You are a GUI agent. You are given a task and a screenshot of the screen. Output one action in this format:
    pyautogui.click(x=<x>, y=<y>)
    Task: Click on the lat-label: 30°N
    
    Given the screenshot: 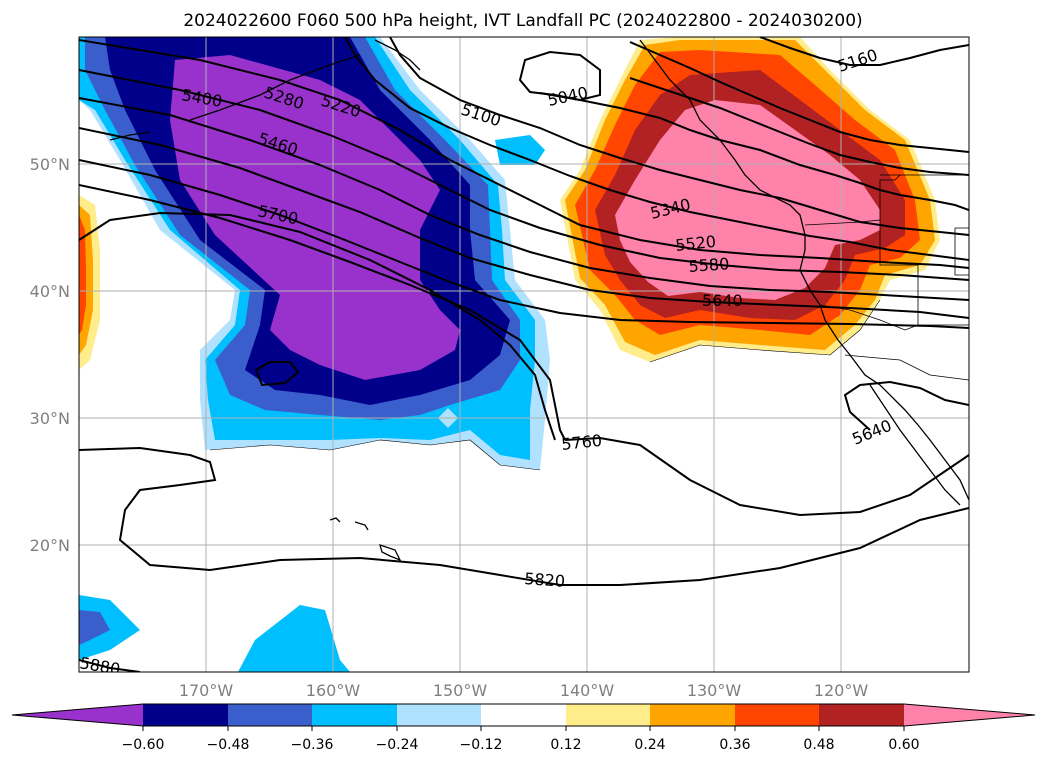 What is the action you would take?
    pyautogui.click(x=50, y=418)
    